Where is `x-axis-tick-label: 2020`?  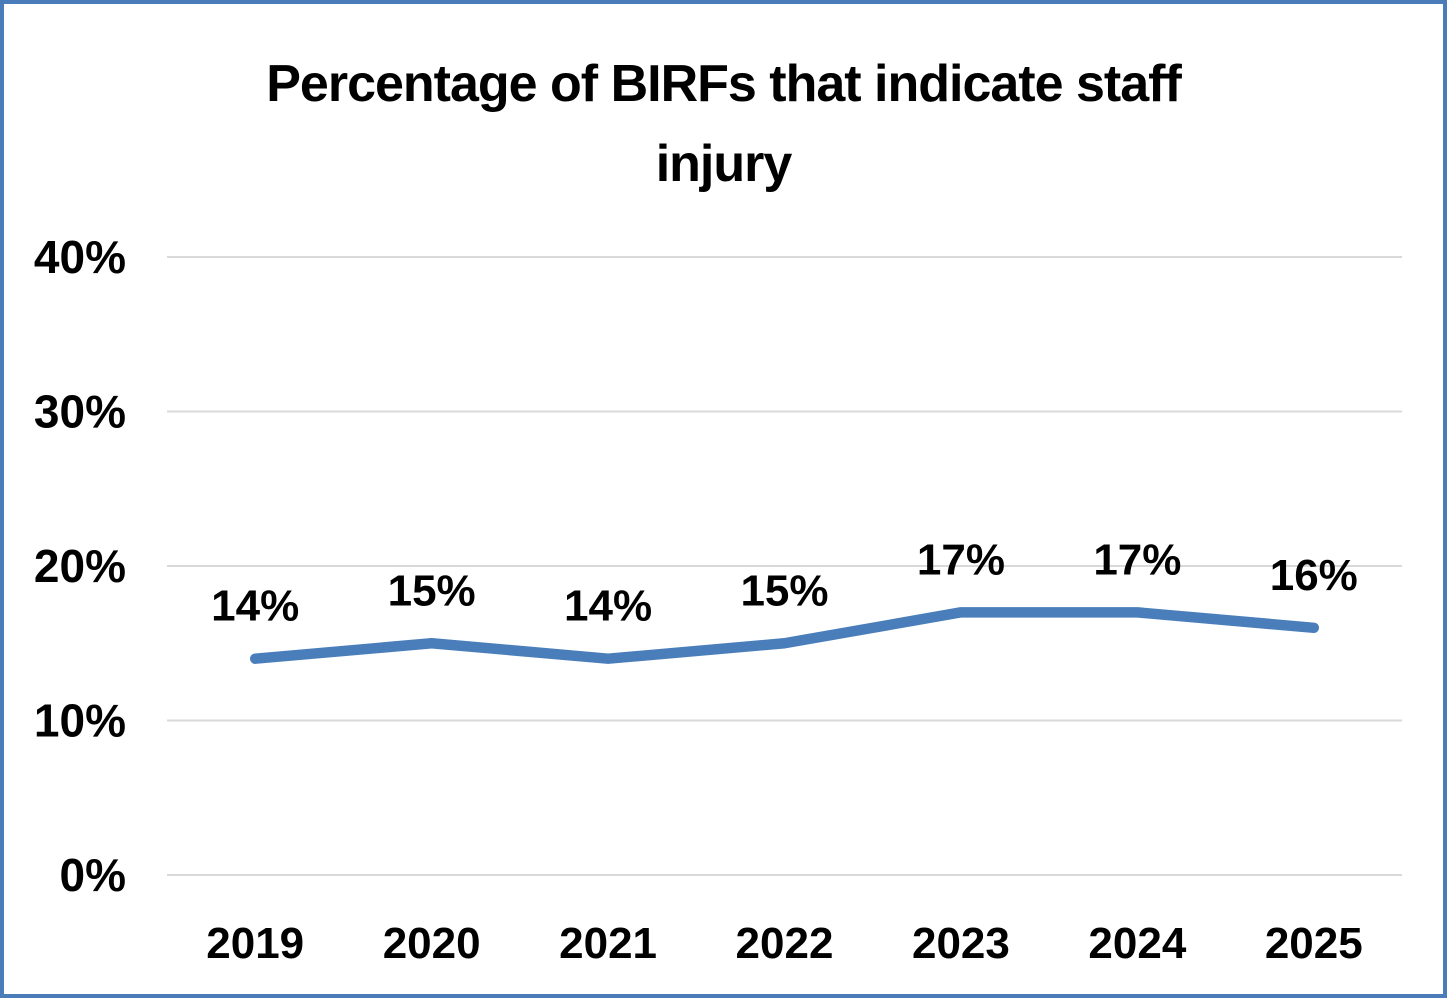
x-axis-tick-label: 2020 is located at coordinates (432, 943).